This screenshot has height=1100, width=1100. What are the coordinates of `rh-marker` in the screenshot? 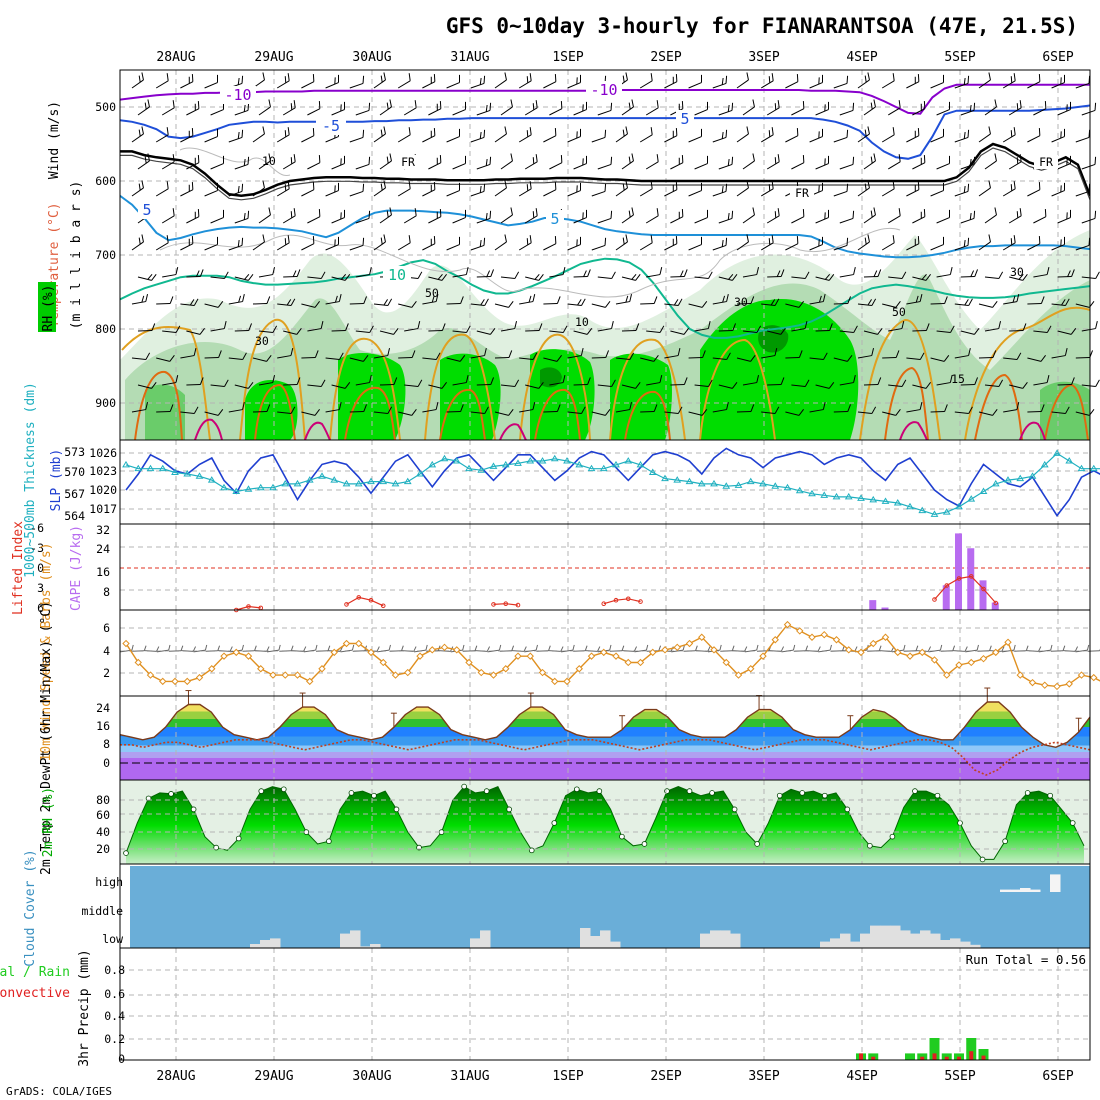 It's located at (238, 838).